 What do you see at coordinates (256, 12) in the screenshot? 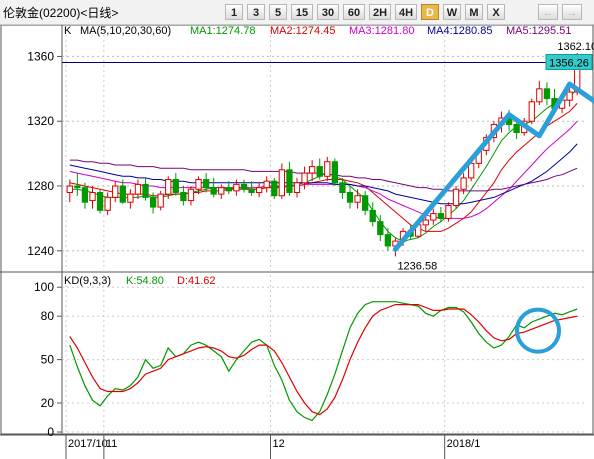
I see `period-button-3: 3` at bounding box center [256, 12].